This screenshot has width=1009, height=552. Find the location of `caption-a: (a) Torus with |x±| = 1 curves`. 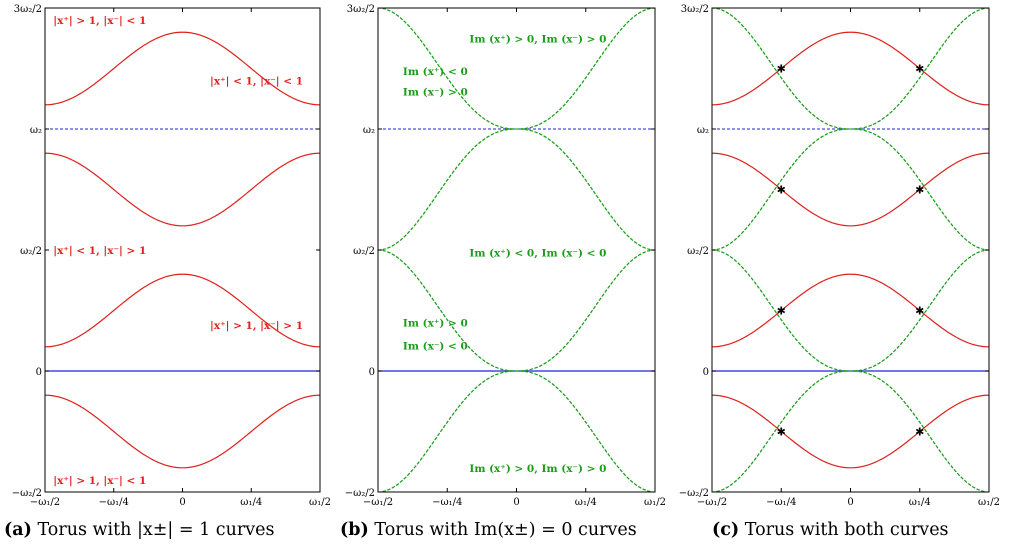

caption-a: (a) Torus with |x±| = 1 curves is located at coordinates (139, 530).